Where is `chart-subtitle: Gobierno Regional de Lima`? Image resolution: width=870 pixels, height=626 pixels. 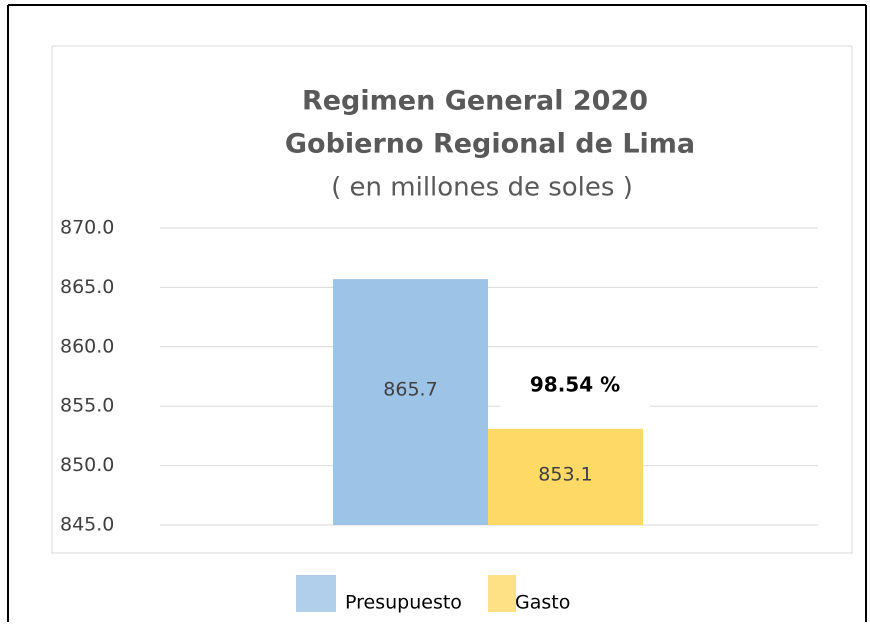 chart-subtitle: Gobierno Regional de Lima is located at coordinates (490, 144).